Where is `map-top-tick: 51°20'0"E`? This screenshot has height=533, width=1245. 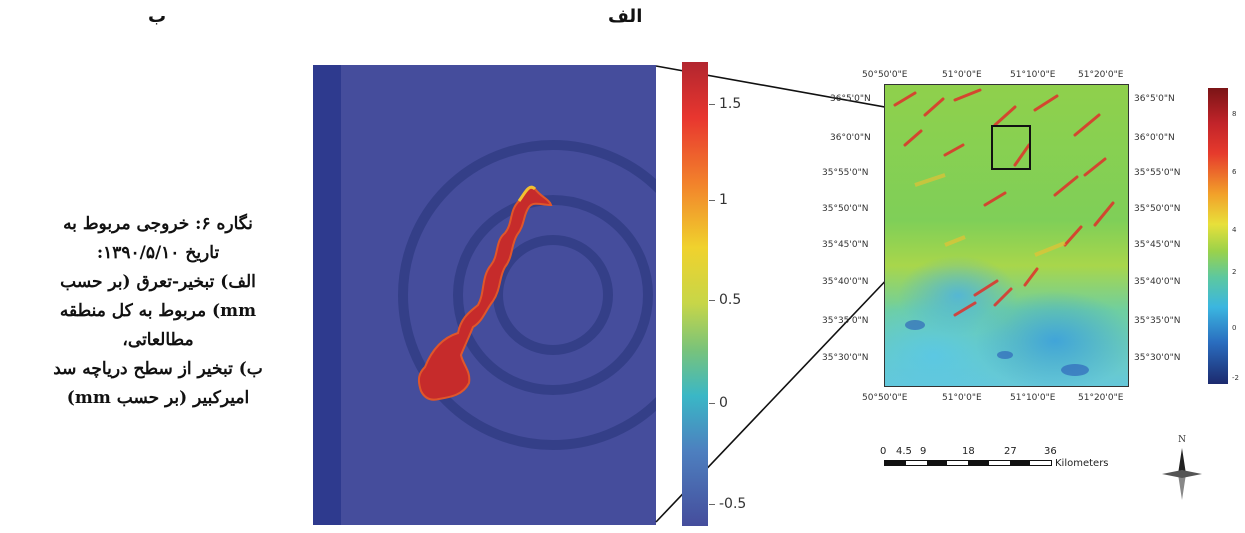 map-top-tick: 51°20'0"E is located at coordinates (1101, 75).